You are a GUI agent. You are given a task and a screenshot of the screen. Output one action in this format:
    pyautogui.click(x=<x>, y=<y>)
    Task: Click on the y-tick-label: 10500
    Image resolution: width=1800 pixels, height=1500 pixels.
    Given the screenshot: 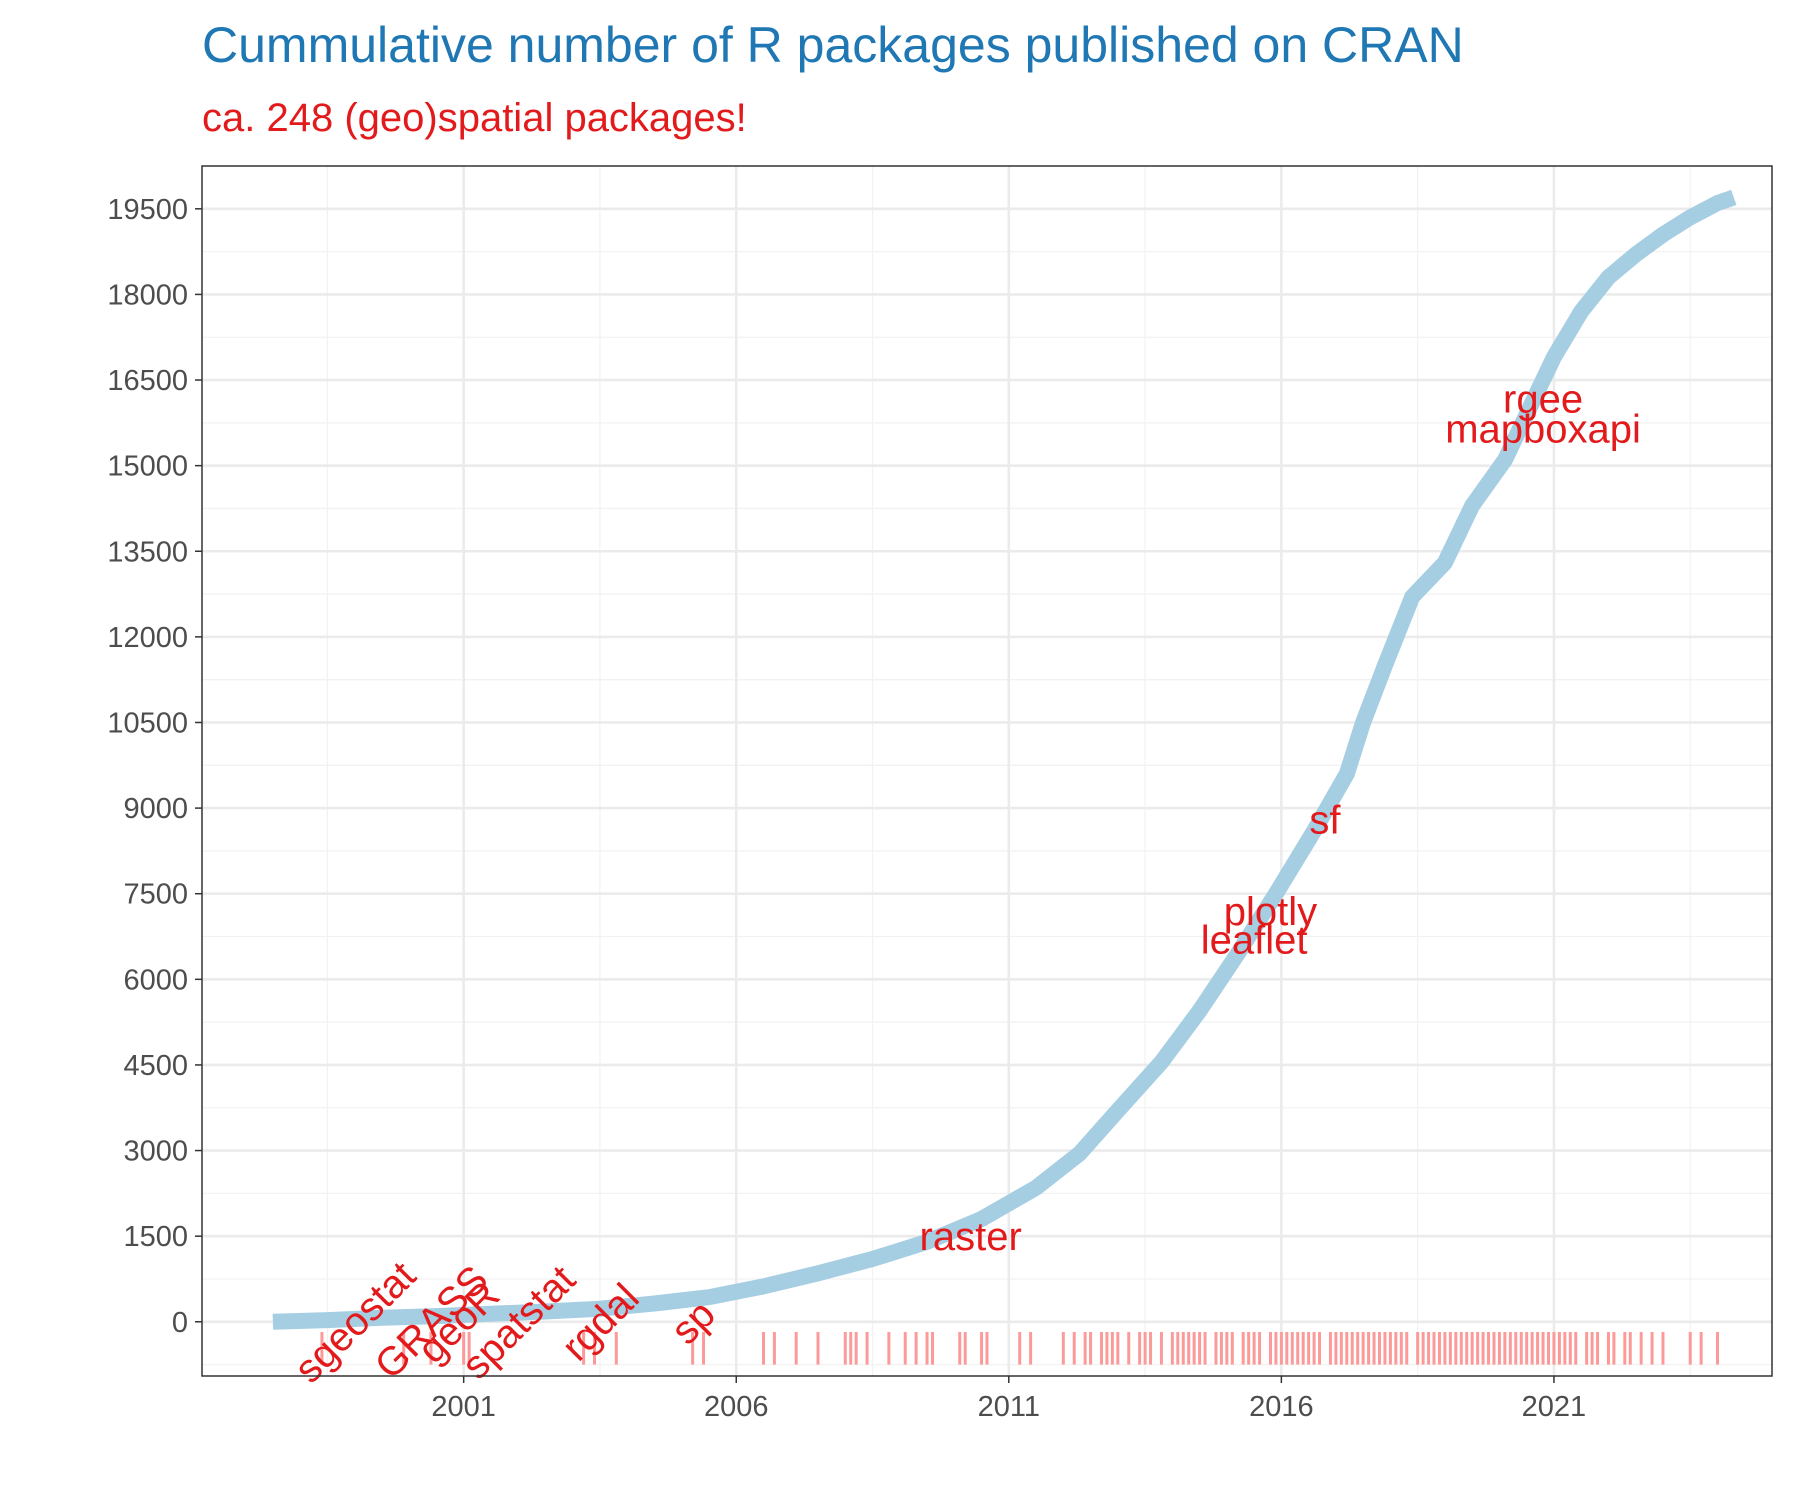 What is the action you would take?
    pyautogui.click(x=147, y=723)
    